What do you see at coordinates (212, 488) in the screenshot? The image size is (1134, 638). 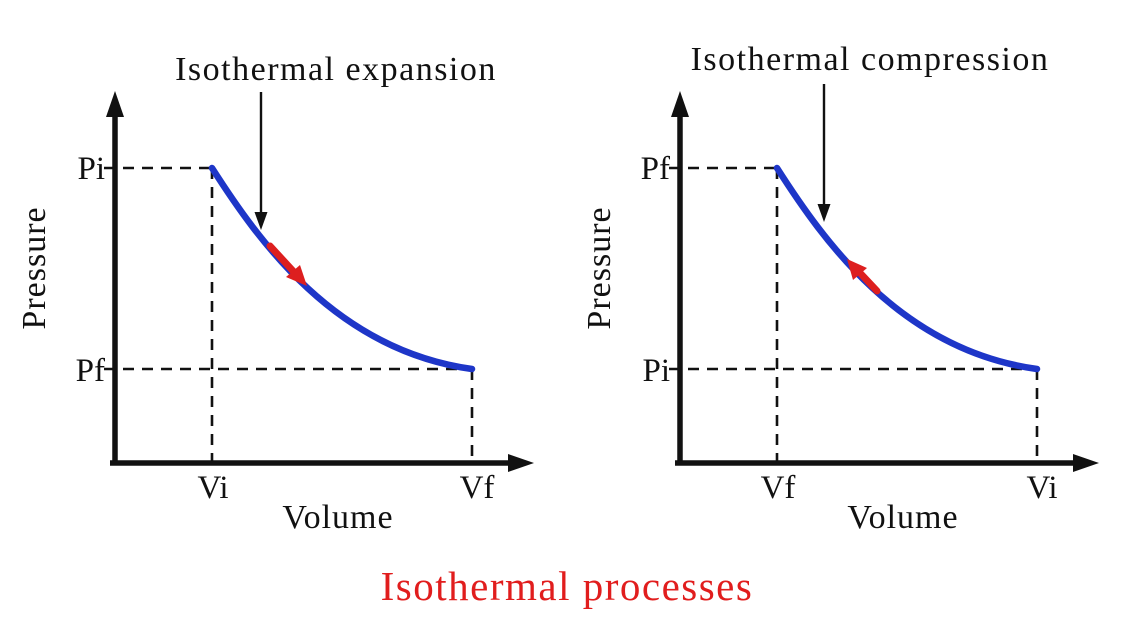 I see `volume-left-label: Vi` at bounding box center [212, 488].